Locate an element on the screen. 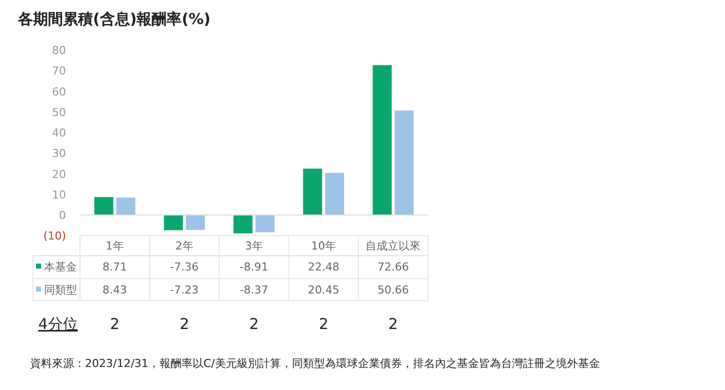 The height and width of the screenshot is (390, 725). y-tick-label: 20 is located at coordinates (59, 174).